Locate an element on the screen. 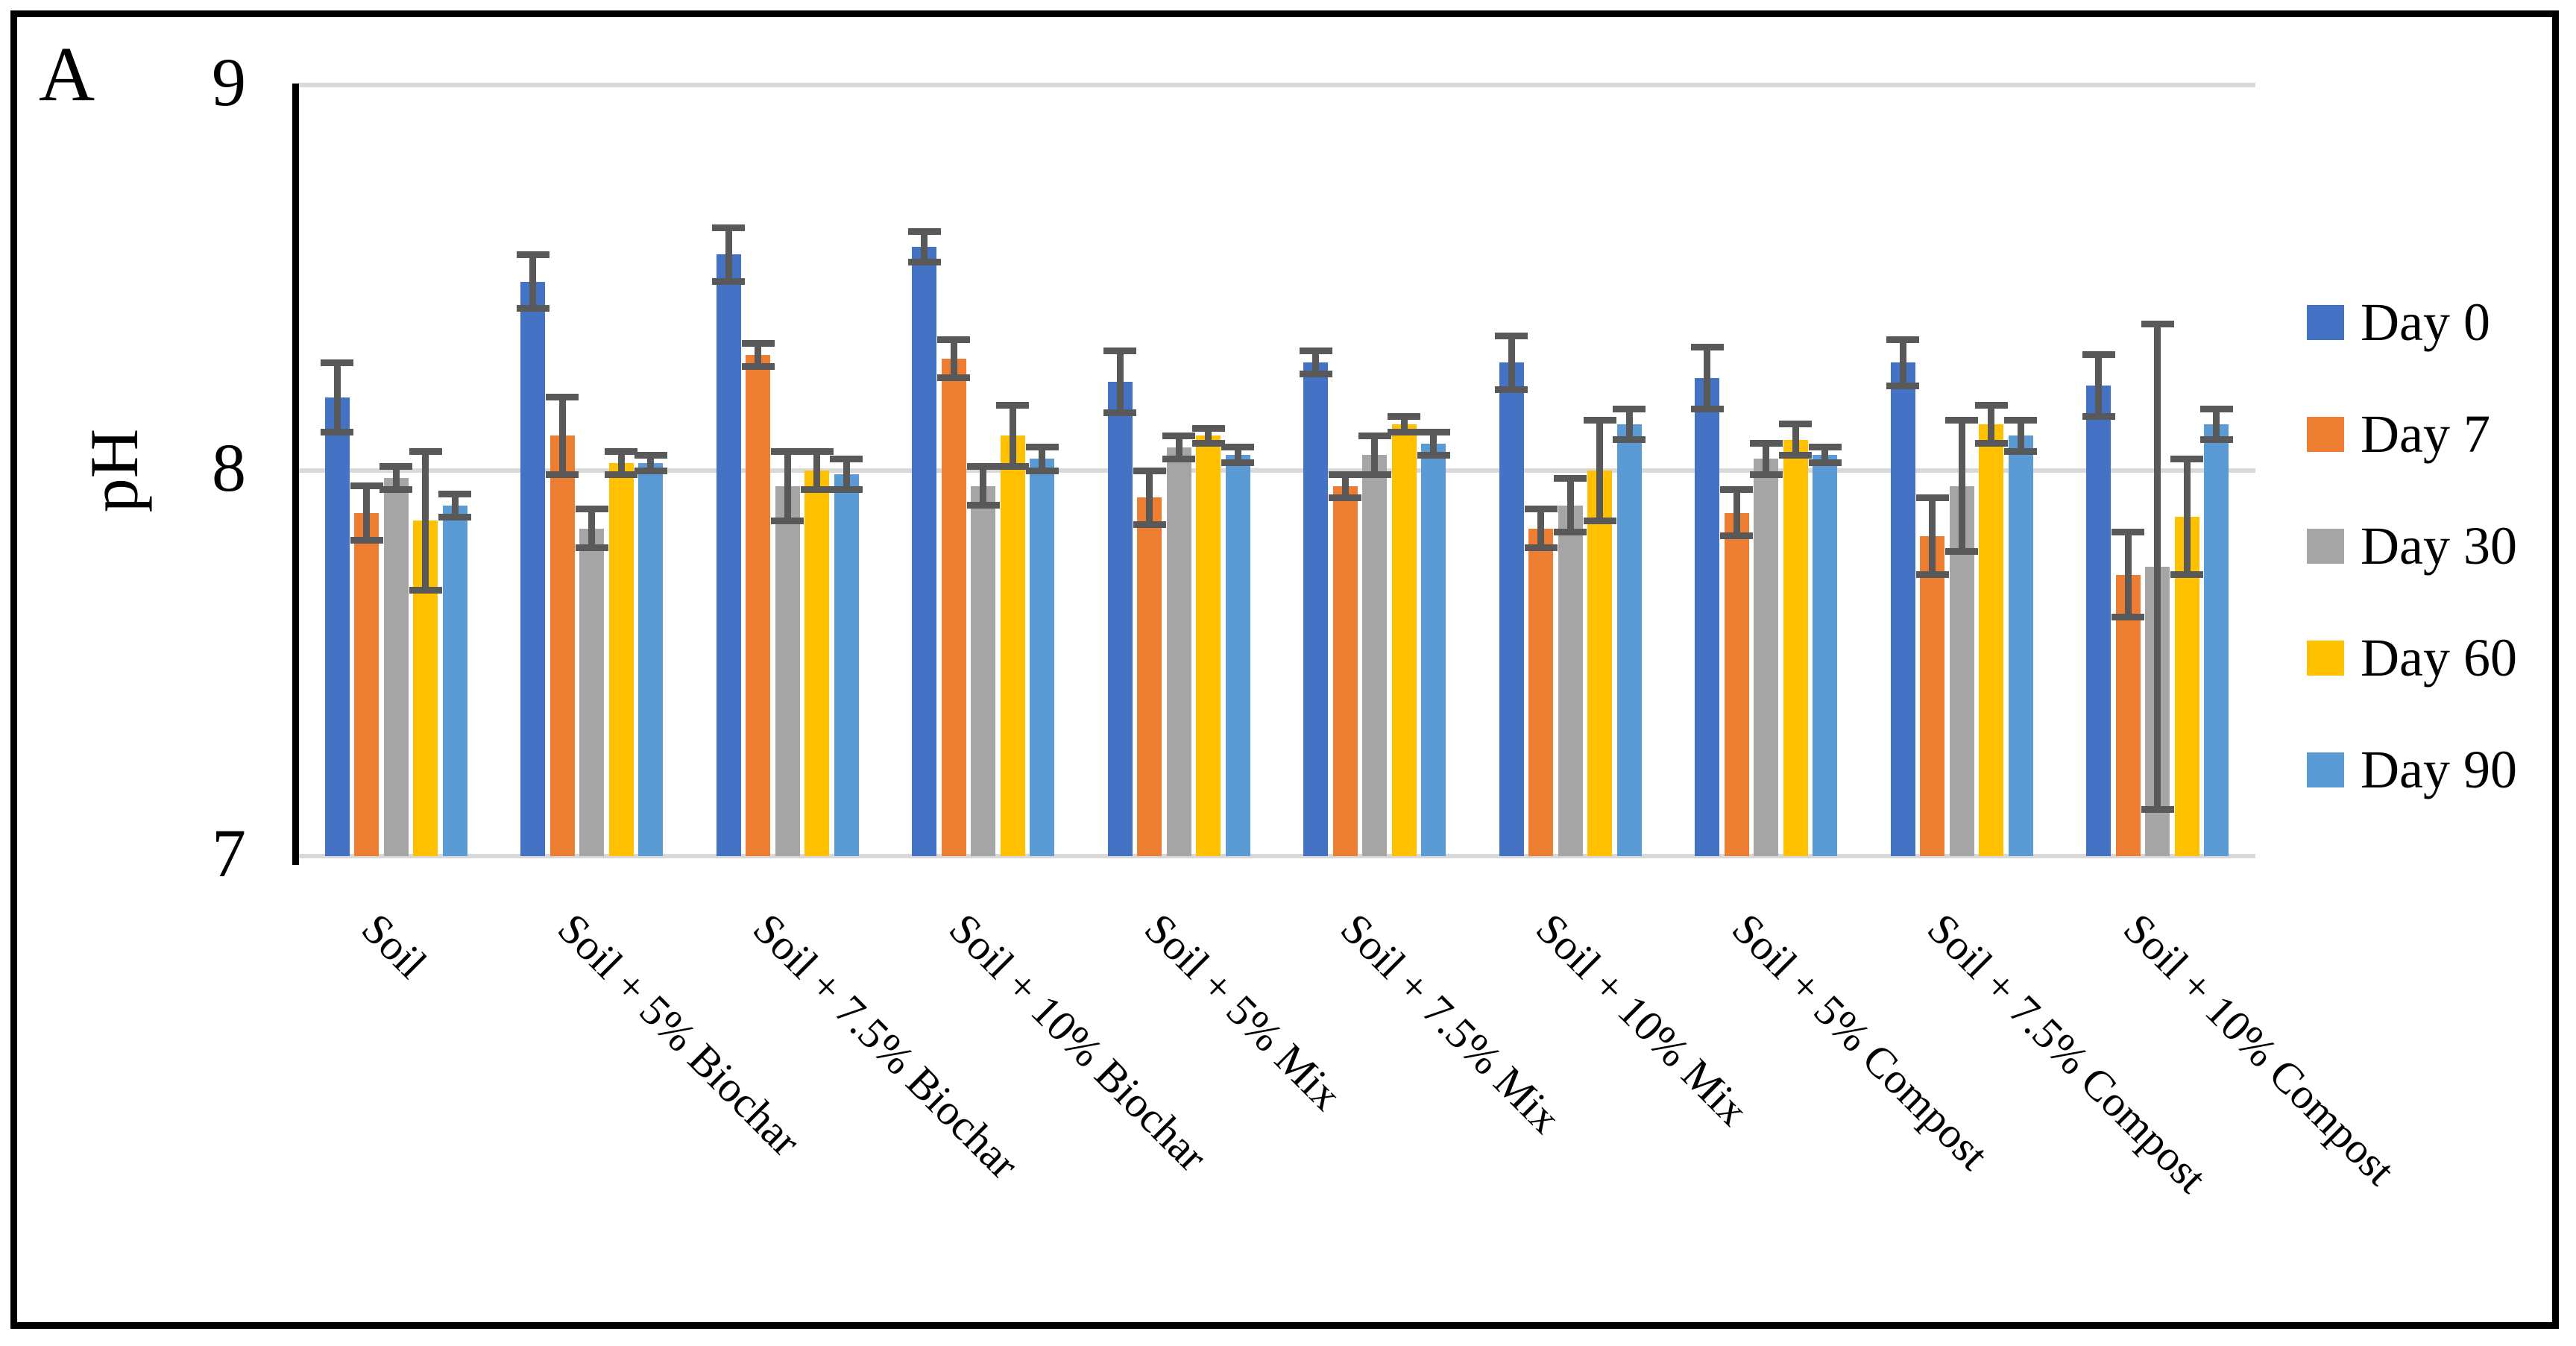 The width and height of the screenshot is (2576, 1346). legend-item-day-30: Day 30 is located at coordinates (2412, 546).